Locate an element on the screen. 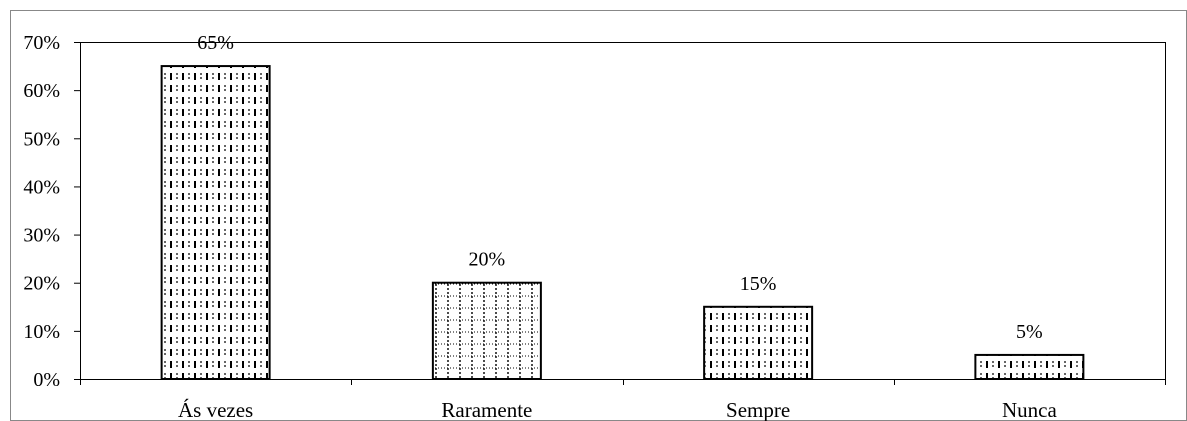 This screenshot has height=421, width=1187. category-label: Sempre is located at coordinates (758, 409).